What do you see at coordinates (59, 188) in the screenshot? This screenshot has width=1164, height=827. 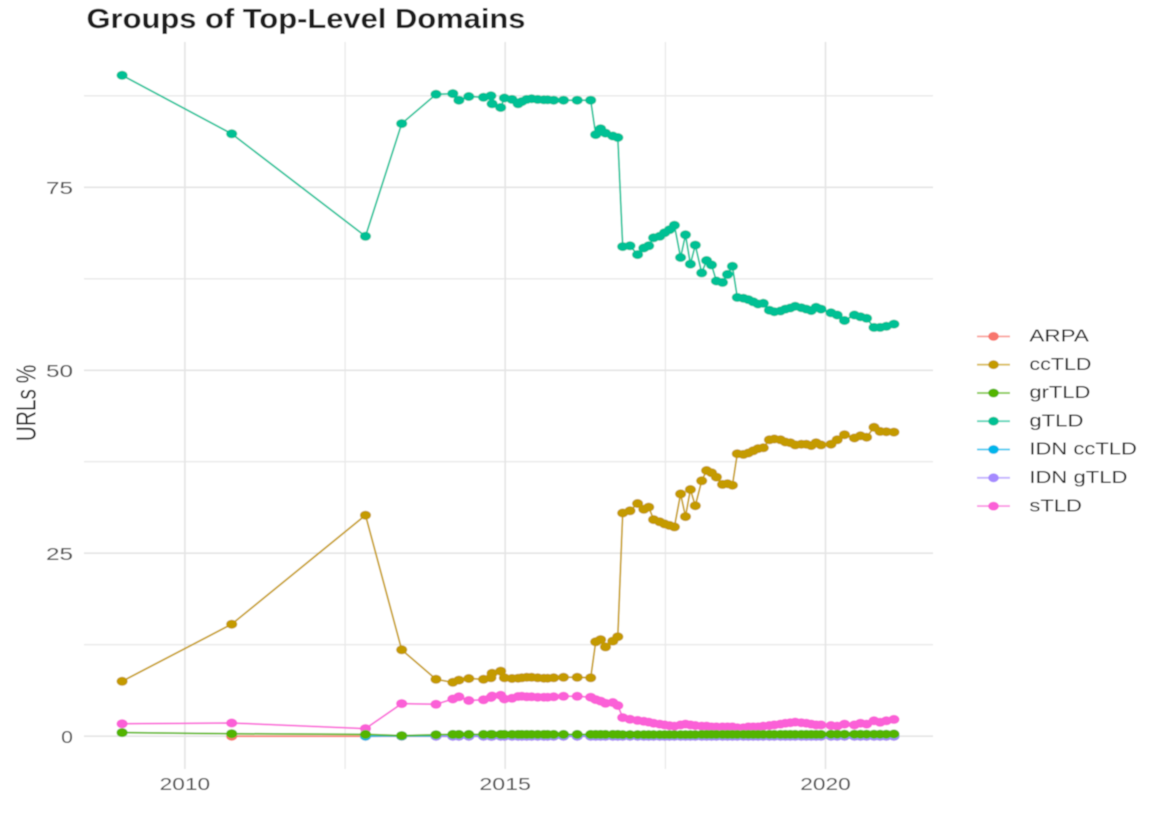 I see `svg-text: 75` at bounding box center [59, 188].